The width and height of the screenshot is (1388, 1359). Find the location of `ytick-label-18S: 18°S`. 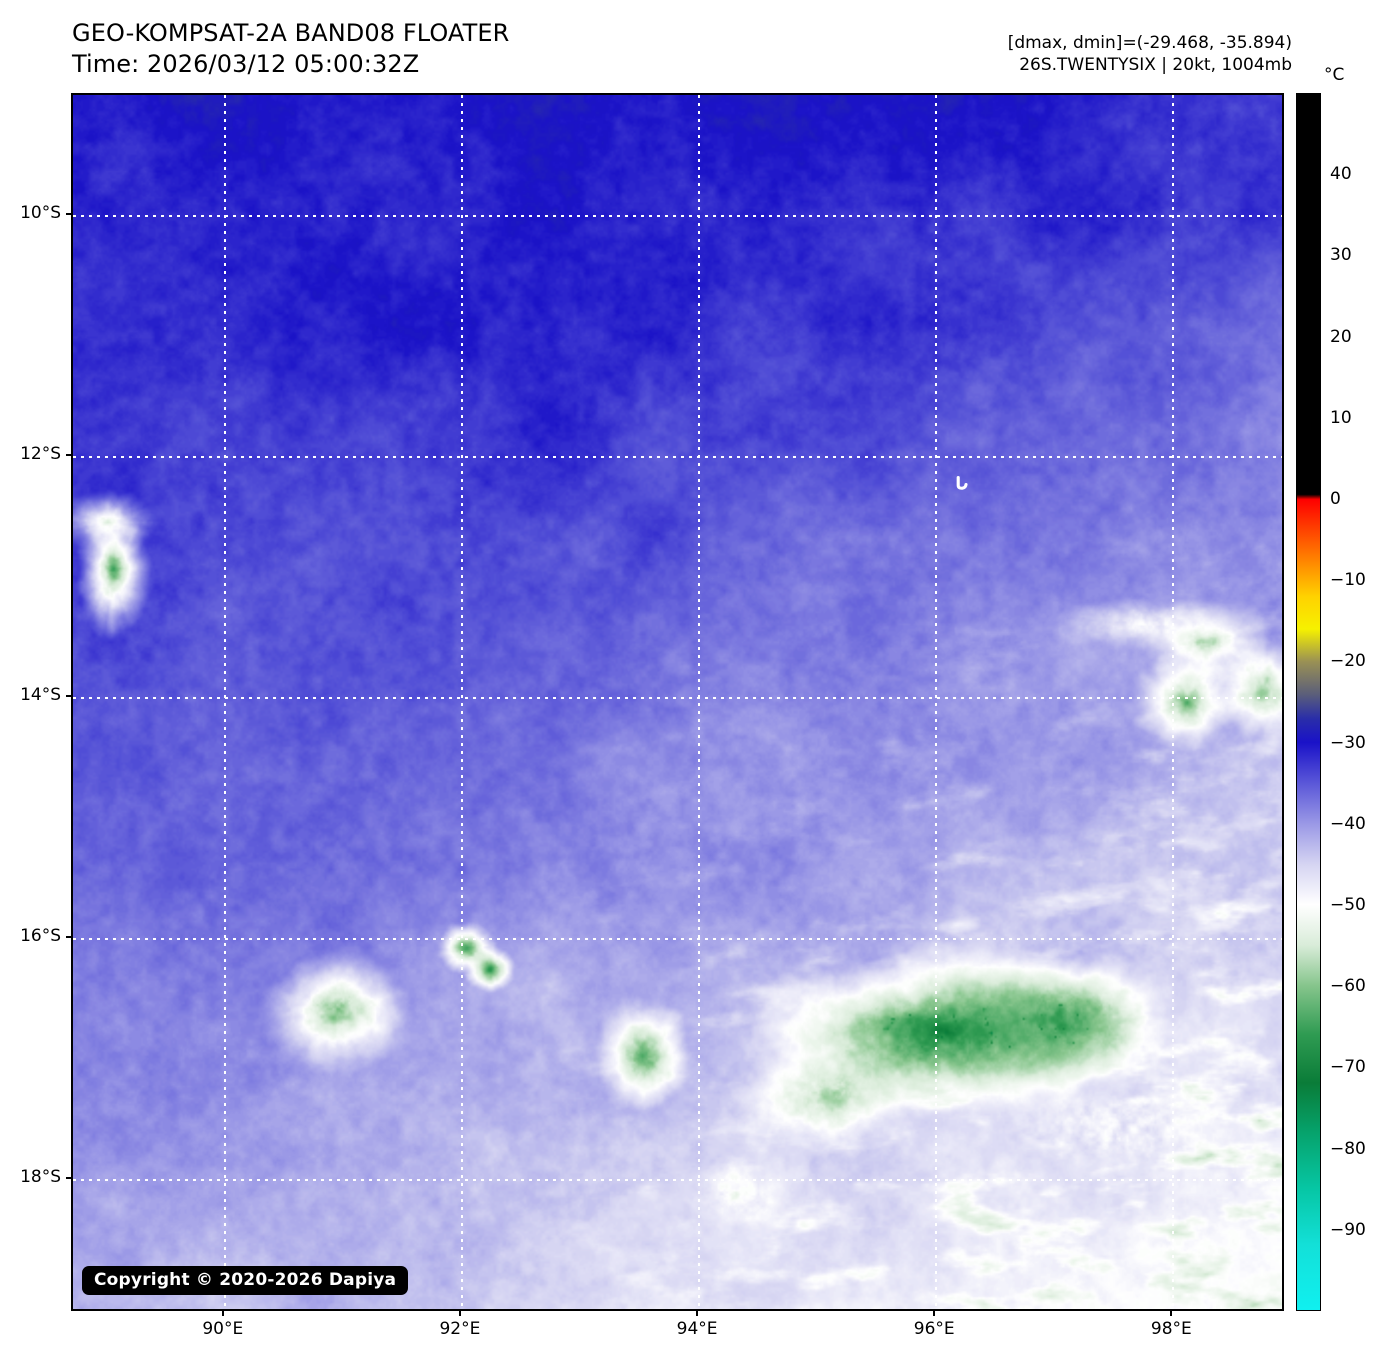

ytick-label-18S: 18°S is located at coordinates (40, 1177).